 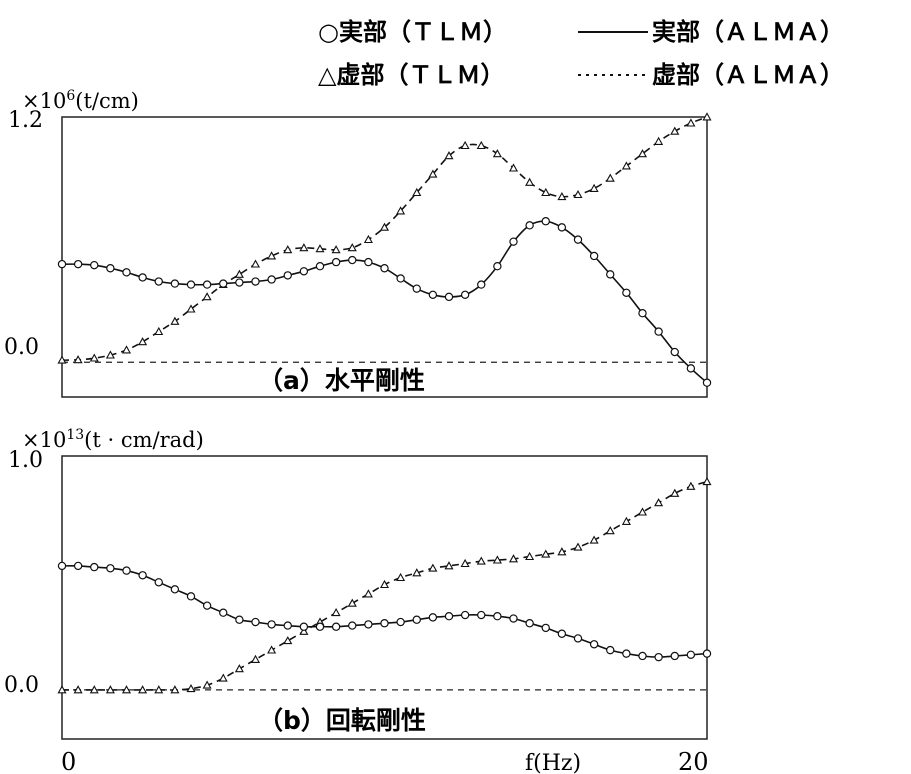 What do you see at coordinates (412, 32) in the screenshot?
I see `legend-real-tlm: ○実部（ＴＬＭ）` at bounding box center [412, 32].